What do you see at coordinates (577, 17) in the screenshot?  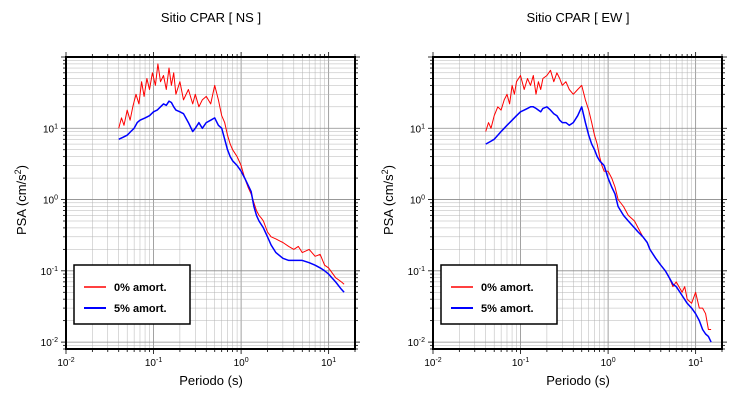 I see `chart-title: Sitio CPAR [ EW ]` at bounding box center [577, 17].